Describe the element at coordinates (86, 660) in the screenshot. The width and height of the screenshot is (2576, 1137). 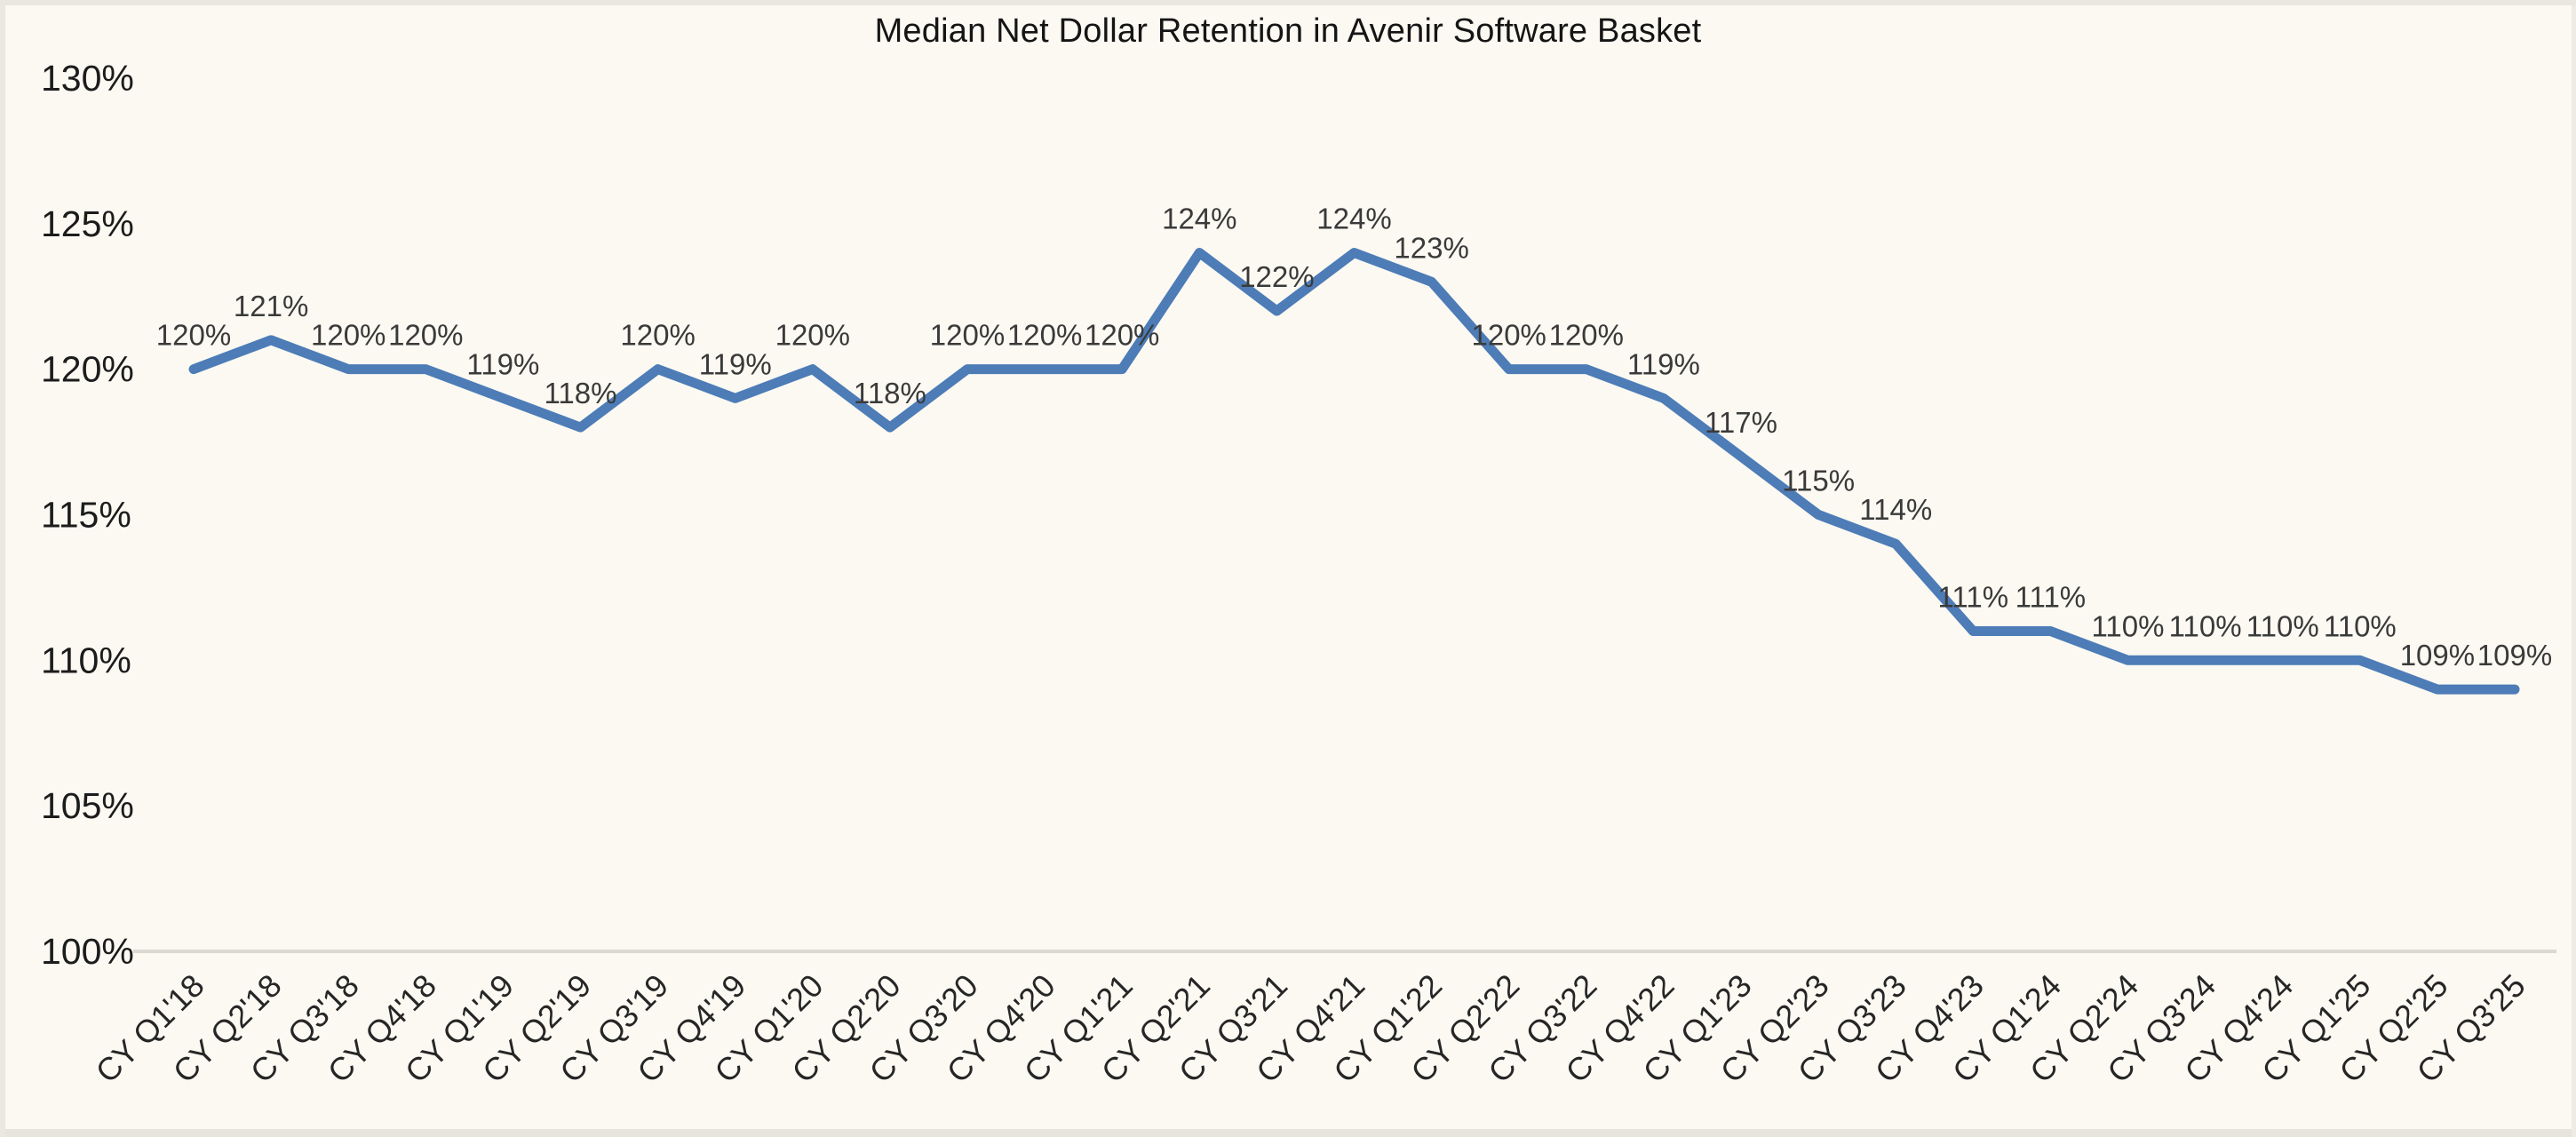
I see `y-axis-tick-label: 110%` at that location.